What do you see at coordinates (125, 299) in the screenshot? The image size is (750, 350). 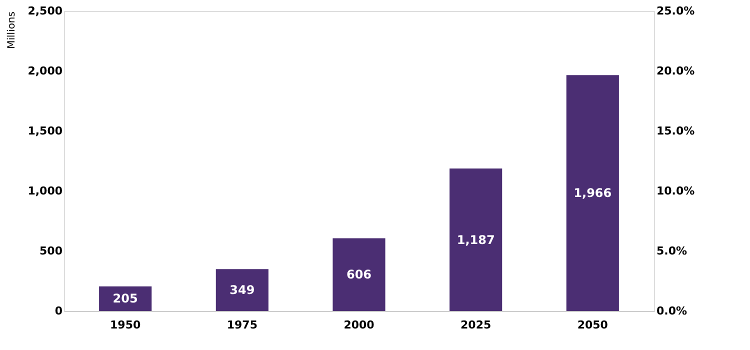 I see `data-label: 205` at bounding box center [125, 299].